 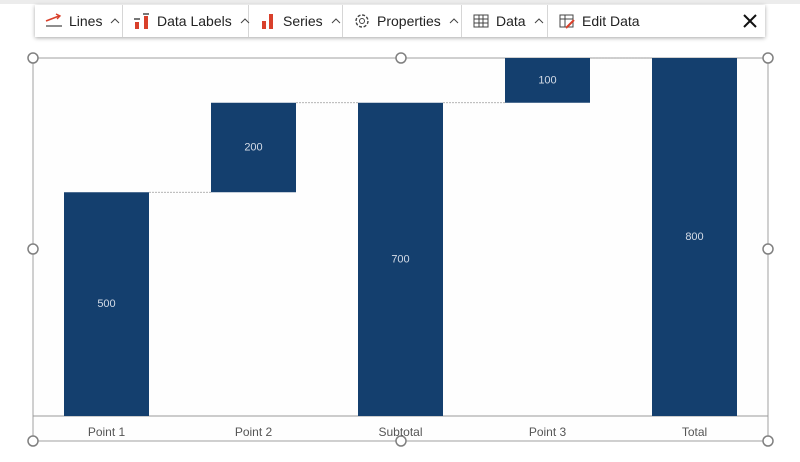 I want to click on x-tick-label: Subtotal, so click(x=400, y=432).